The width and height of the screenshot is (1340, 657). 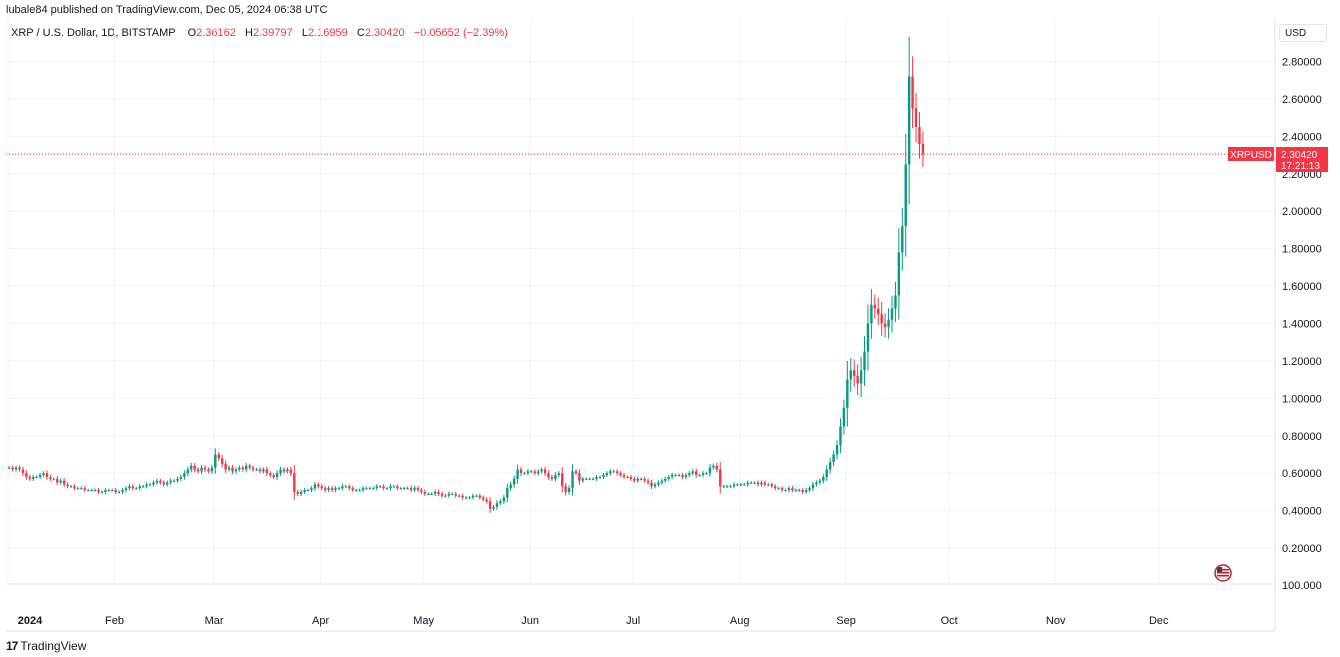 I want to click on high-value: 2.39797, so click(x=272, y=33).